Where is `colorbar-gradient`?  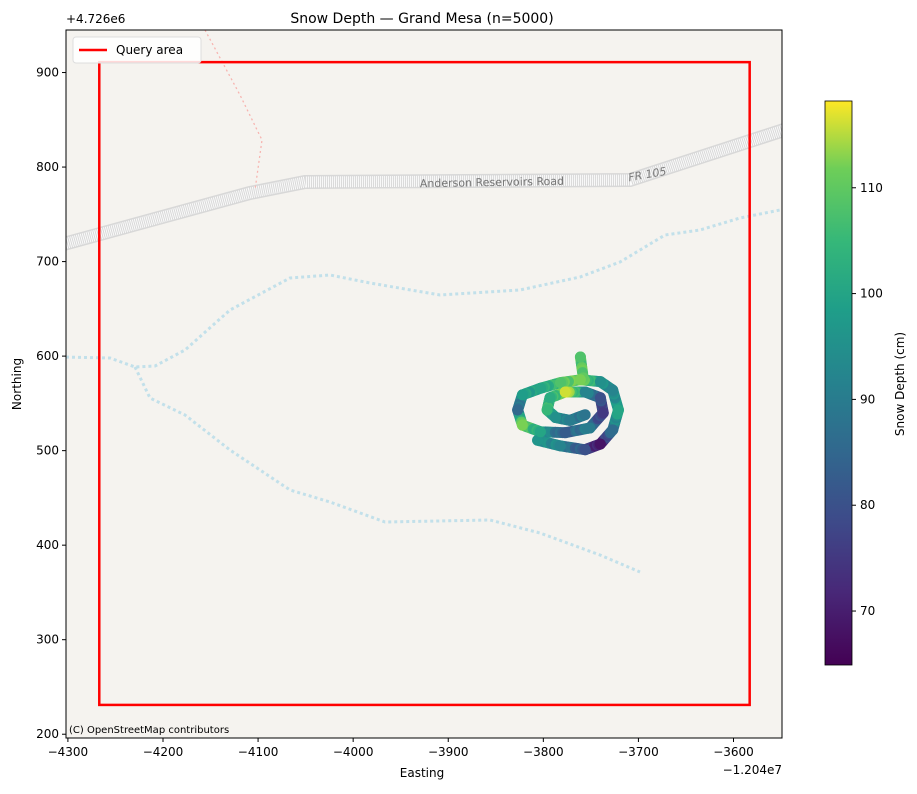
colorbar-gradient is located at coordinates (838, 383).